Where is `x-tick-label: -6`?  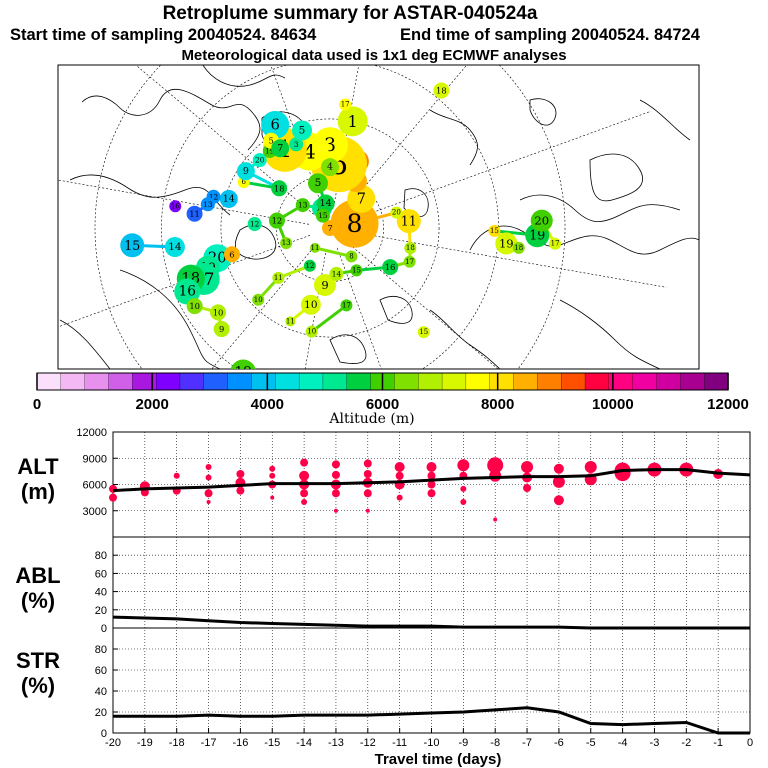
x-tick-label: -6 is located at coordinates (559, 743).